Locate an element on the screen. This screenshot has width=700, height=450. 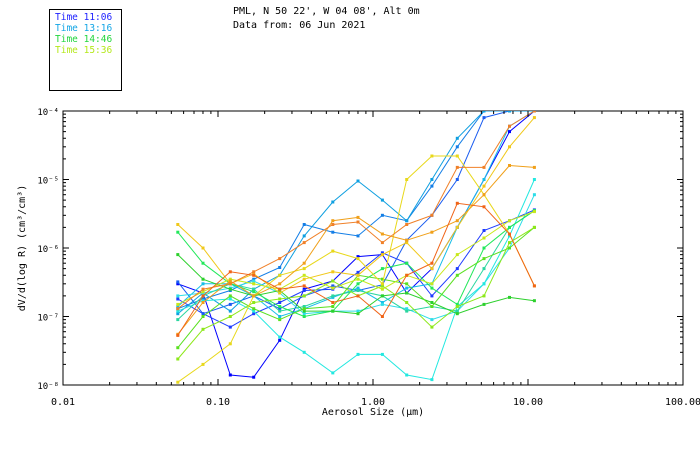
y-tick-label: 10⁻⁸ is located at coordinates (48, 387).